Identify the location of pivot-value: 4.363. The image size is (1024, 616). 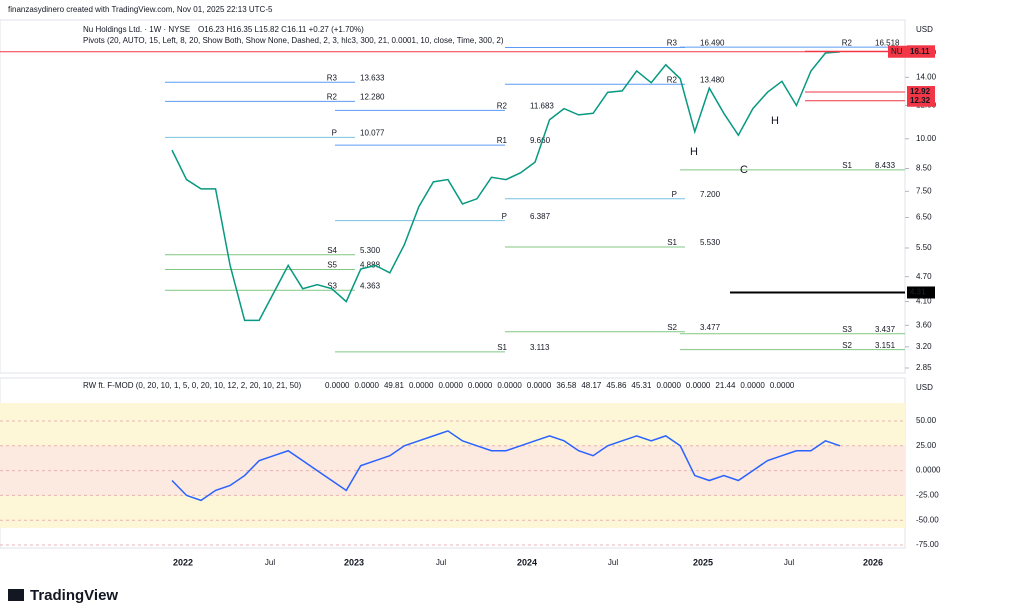
(370, 285).